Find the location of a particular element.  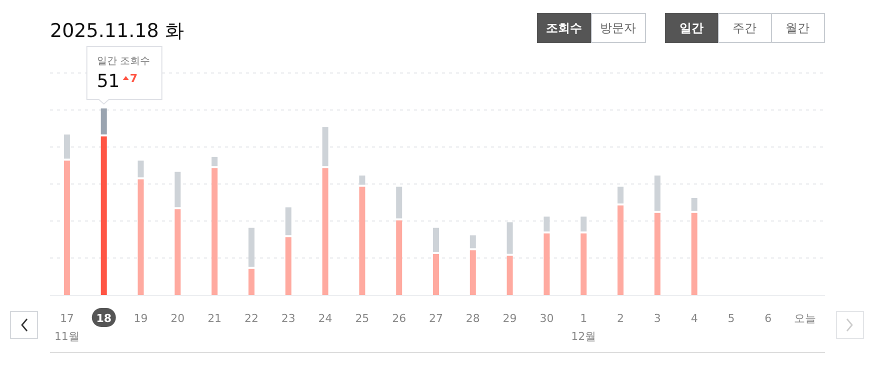

x-tick-label: 29 is located at coordinates (509, 318).